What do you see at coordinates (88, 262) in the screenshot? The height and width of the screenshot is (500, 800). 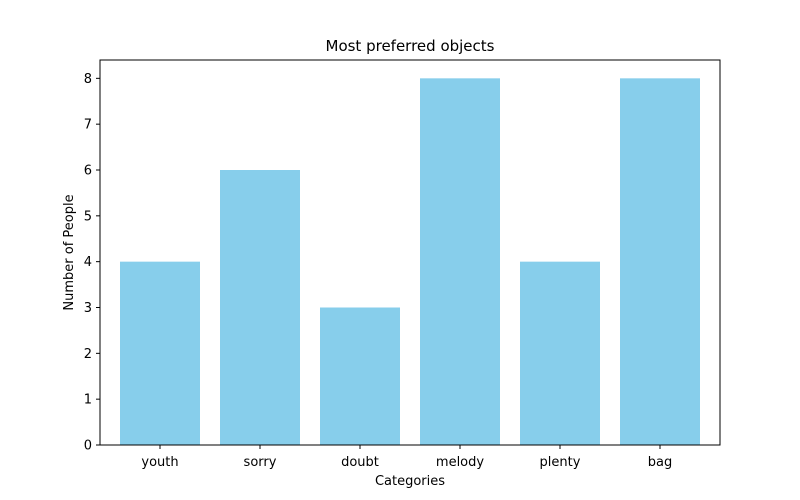 I see `y-tick-label: 4` at bounding box center [88, 262].